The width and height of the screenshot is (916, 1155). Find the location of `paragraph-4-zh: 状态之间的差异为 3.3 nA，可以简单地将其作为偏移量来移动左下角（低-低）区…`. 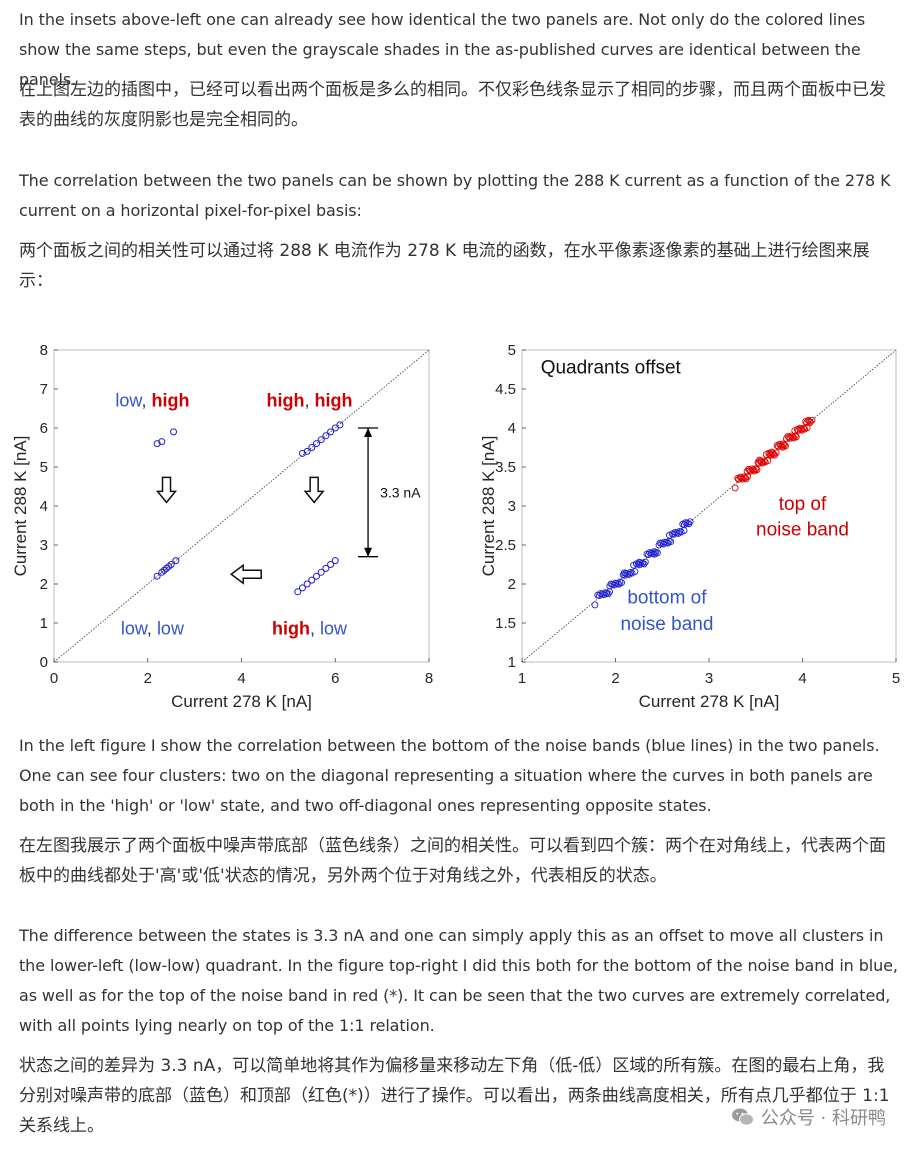

paragraph-4-zh: 状态之间的差异为 3.3 nA，可以简单地将其作为偏移量来移动左下角（低-低）区… is located at coordinates (454, 1096).